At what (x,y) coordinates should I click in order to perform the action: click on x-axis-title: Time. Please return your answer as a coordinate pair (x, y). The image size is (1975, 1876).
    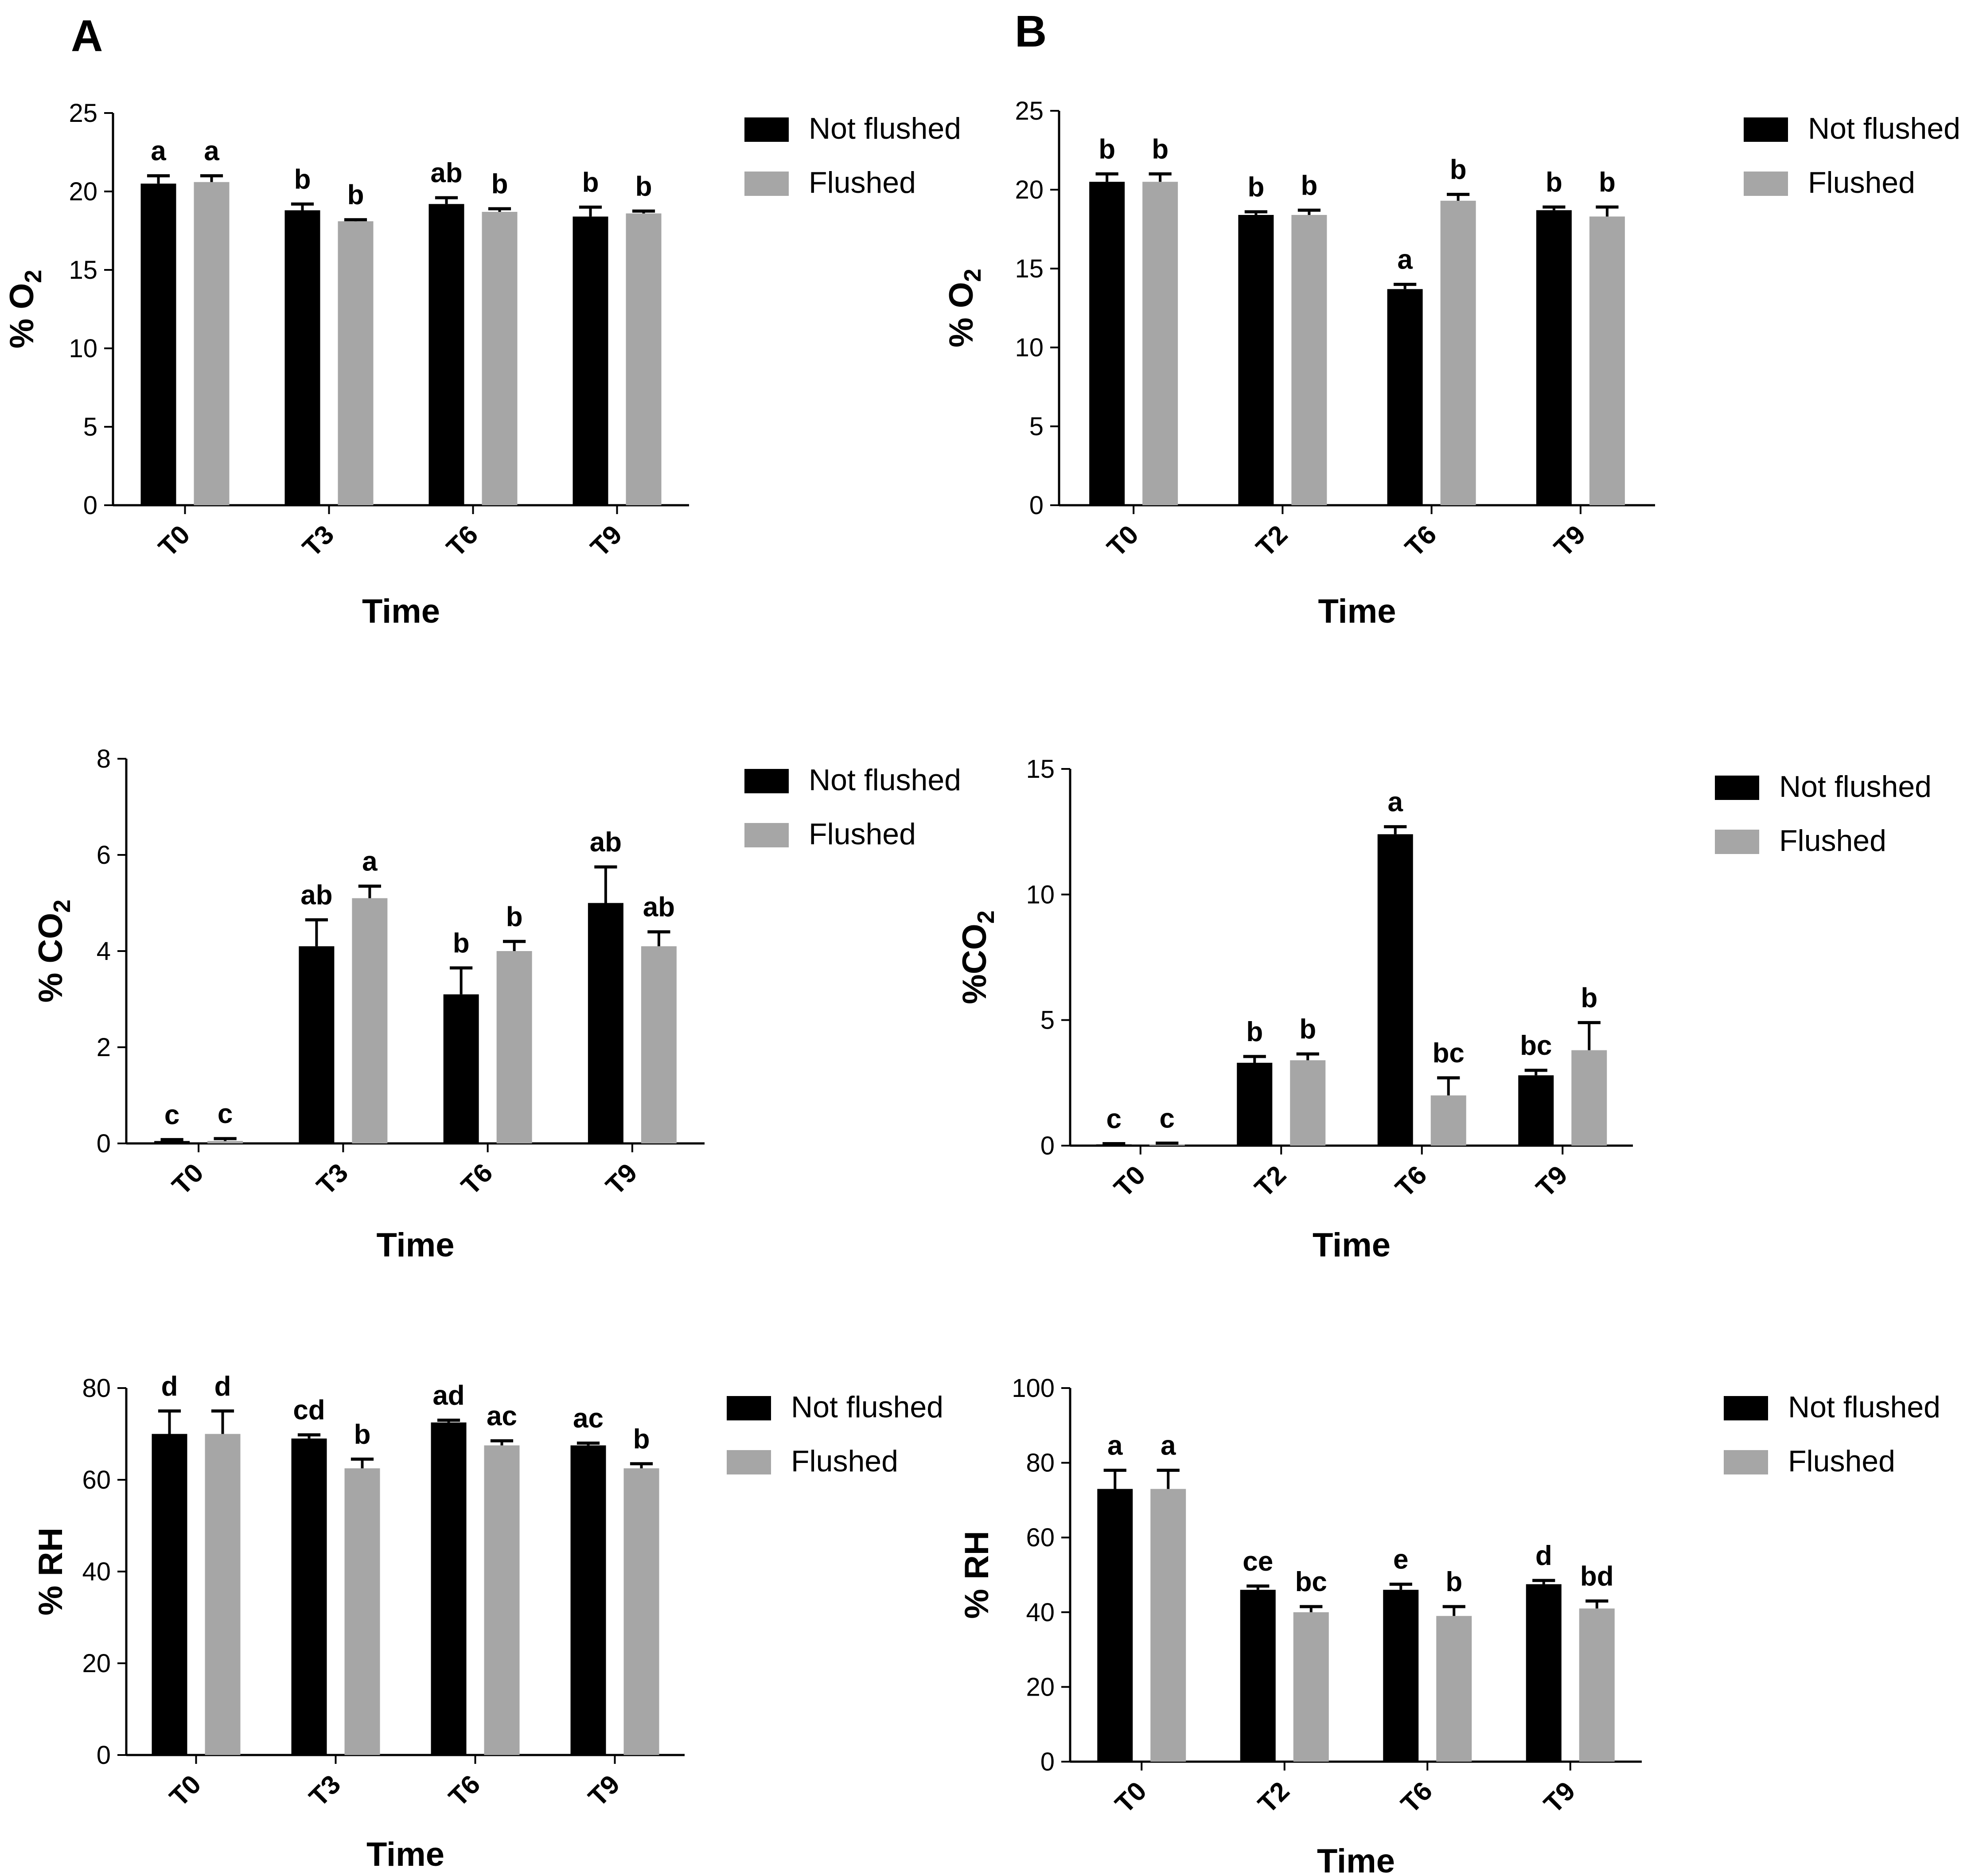
    Looking at the image, I should click on (1352, 1245).